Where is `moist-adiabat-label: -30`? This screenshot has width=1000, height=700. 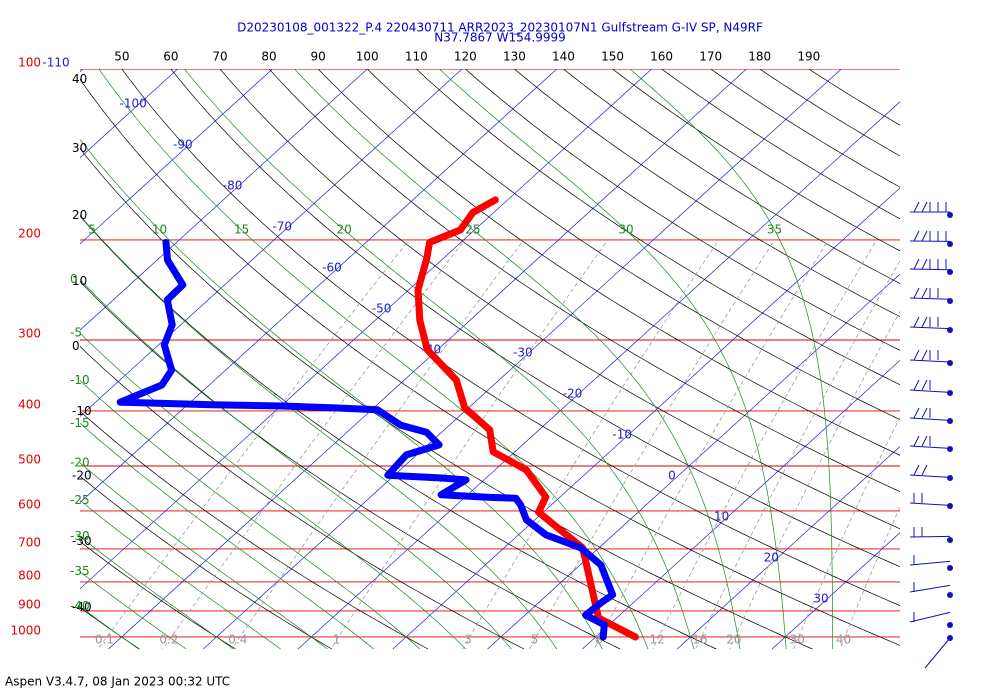 moist-adiabat-label: -30 is located at coordinates (80, 536).